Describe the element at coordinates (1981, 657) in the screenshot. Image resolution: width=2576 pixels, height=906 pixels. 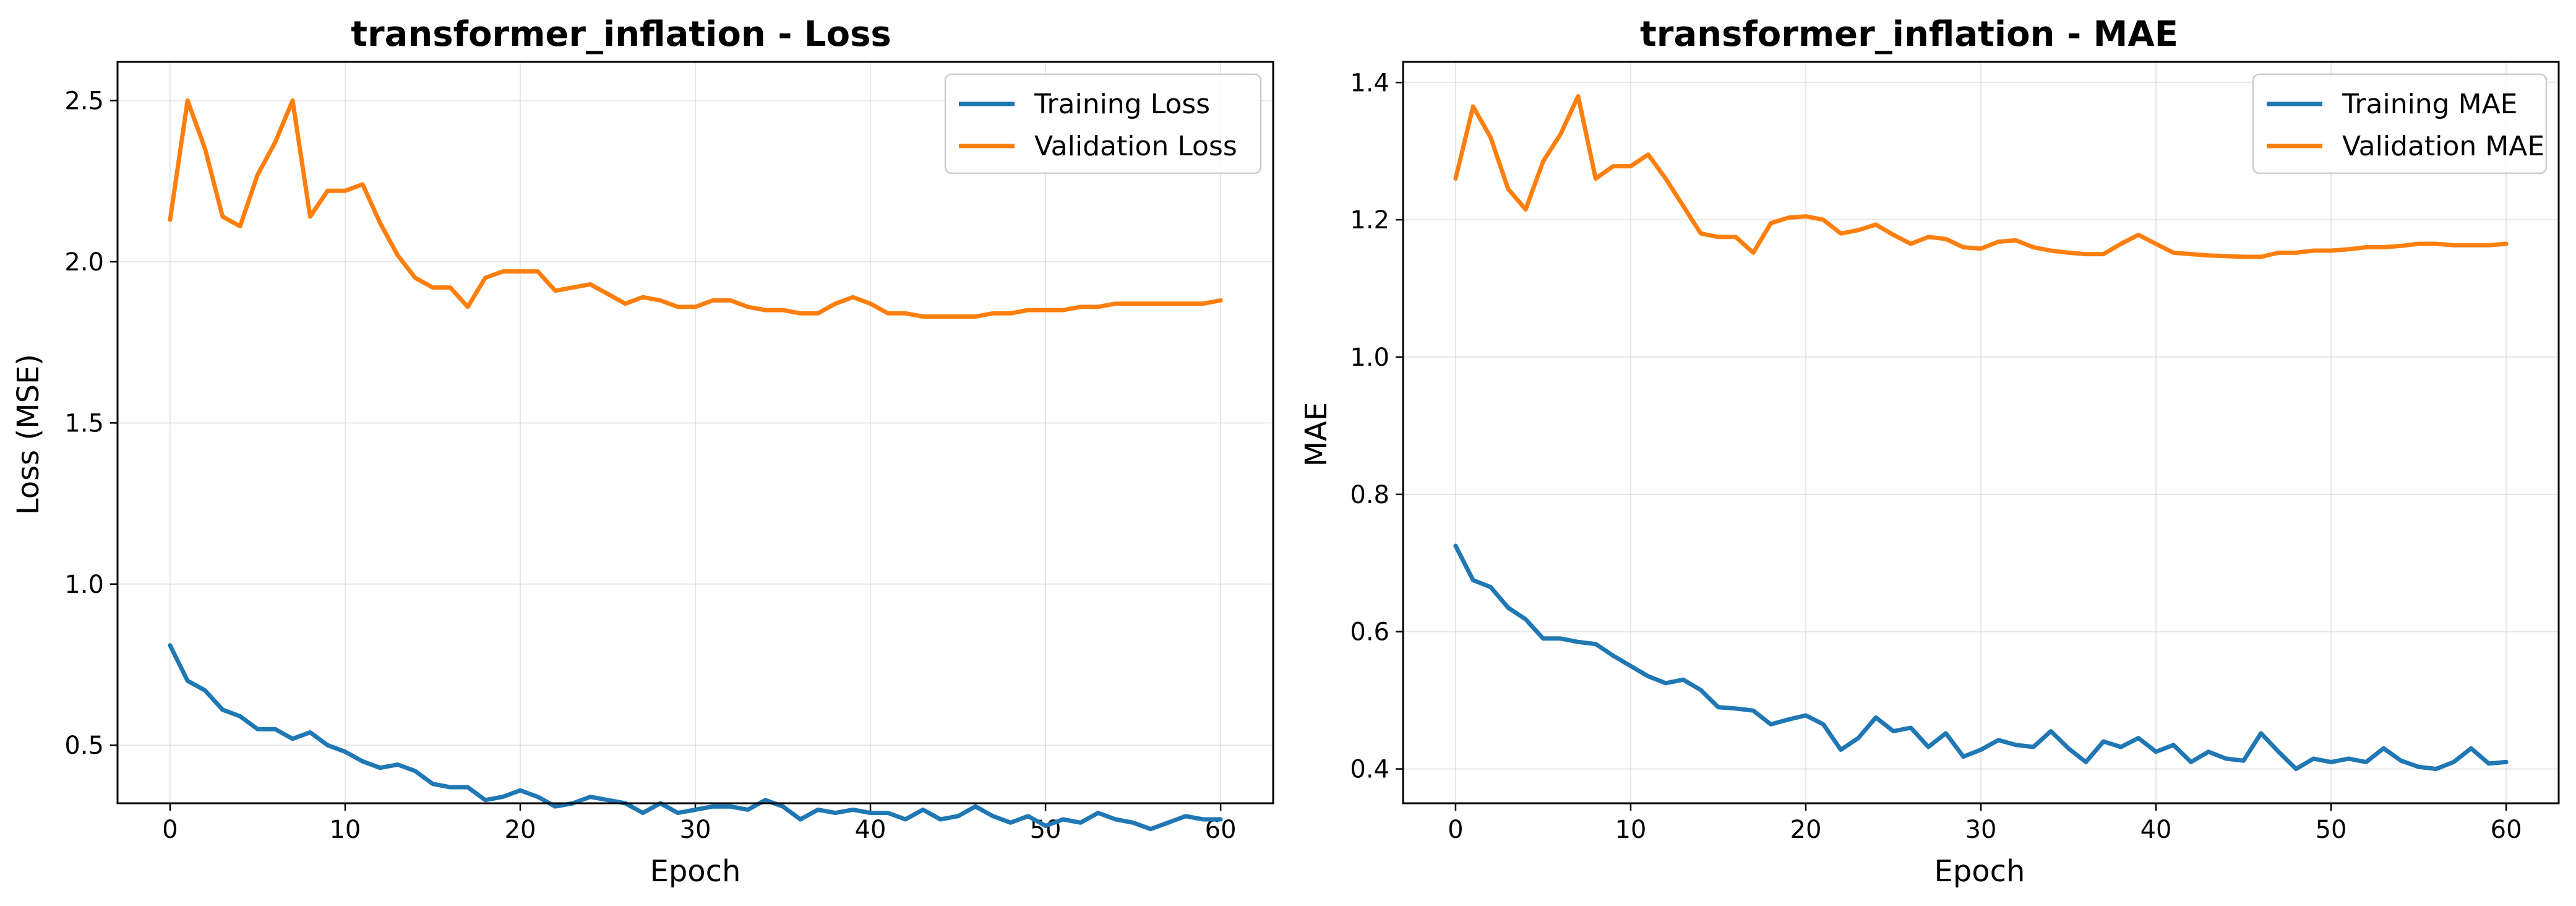
I see `mae-chart-series-line-training` at that location.